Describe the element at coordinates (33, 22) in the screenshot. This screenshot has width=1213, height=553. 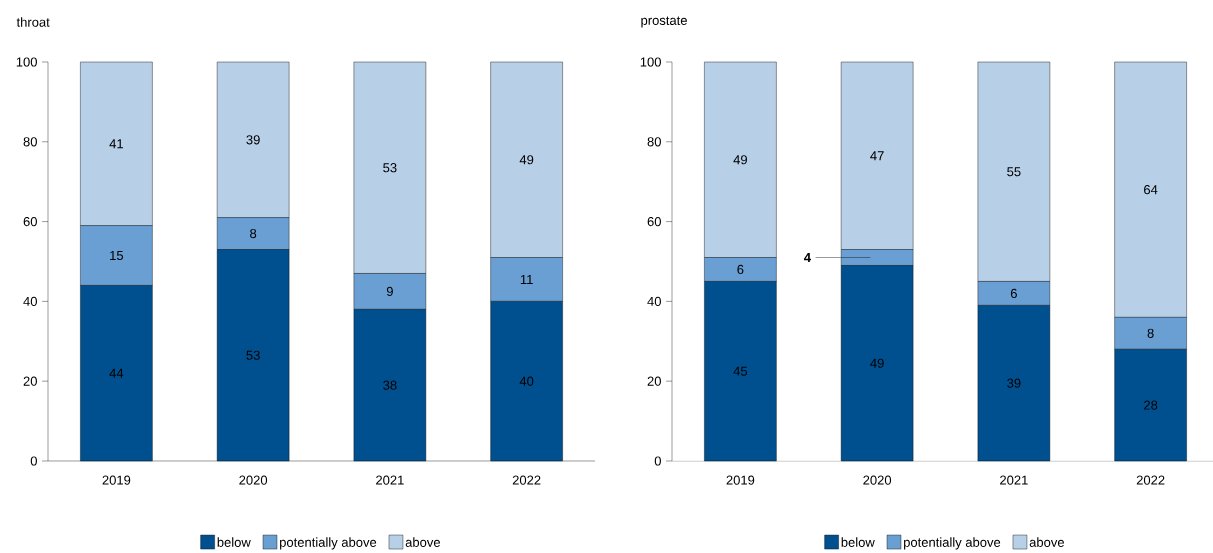
I see `chart-title: throat` at that location.